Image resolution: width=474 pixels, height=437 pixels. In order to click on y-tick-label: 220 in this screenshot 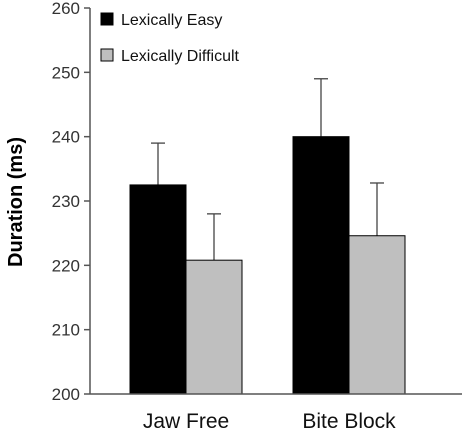, I will do `click(66, 265)`.